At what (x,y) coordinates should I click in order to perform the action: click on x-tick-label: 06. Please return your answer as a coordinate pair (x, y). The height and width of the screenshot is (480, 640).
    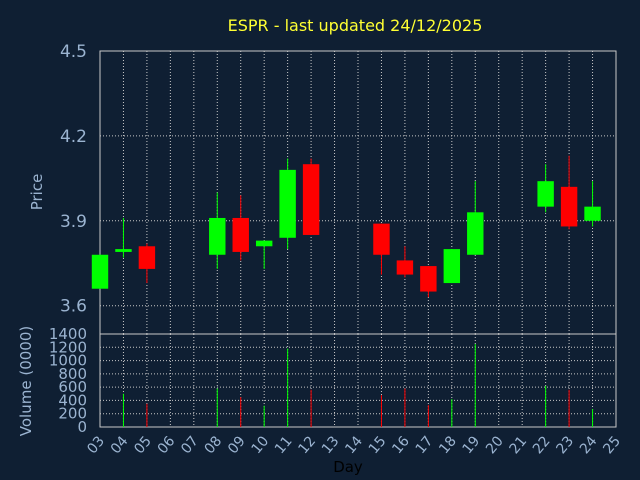
    Looking at the image, I should click on (167, 445).